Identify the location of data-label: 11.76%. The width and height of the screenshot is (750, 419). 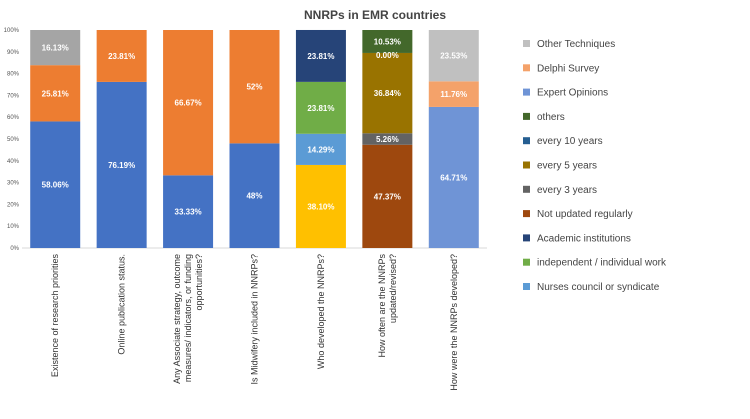
(453, 94).